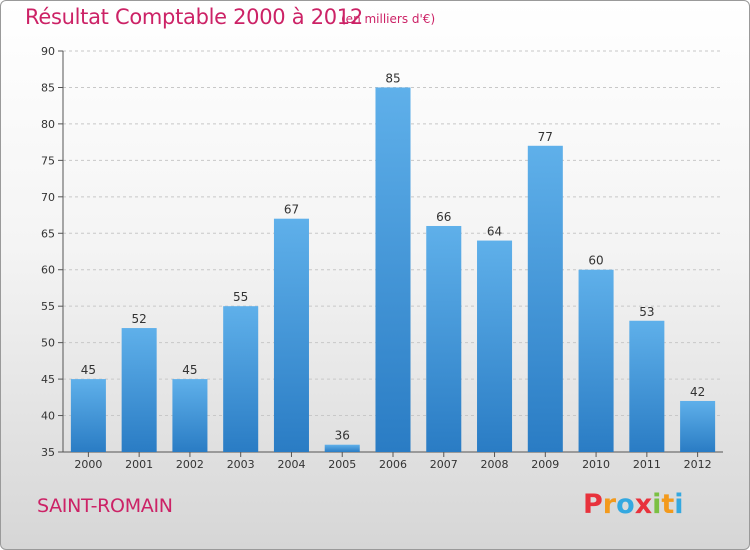 Image resolution: width=750 pixels, height=550 pixels. I want to click on x-tick-label: 2004, so click(291, 464).